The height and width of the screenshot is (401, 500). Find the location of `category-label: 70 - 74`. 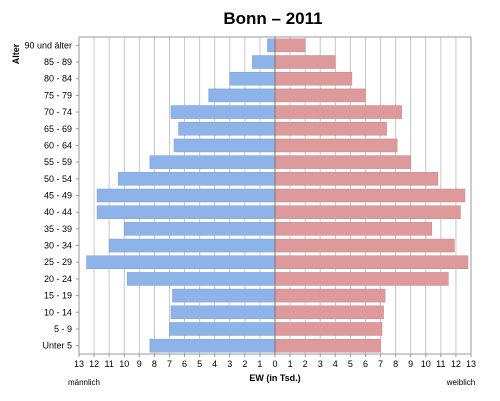

category-label: 70 - 74 is located at coordinates (58, 112).